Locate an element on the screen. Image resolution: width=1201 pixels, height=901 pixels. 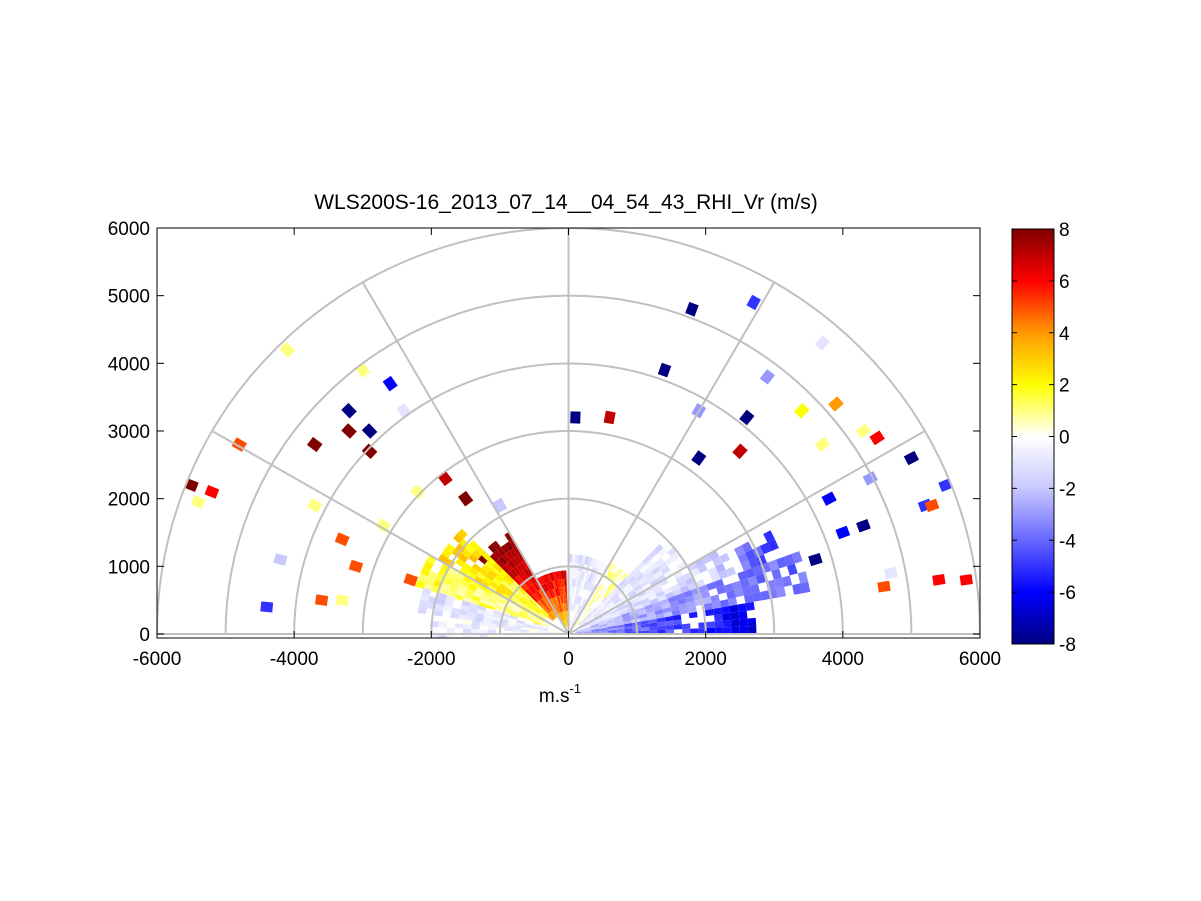
radial-line is located at coordinates (390, 532).